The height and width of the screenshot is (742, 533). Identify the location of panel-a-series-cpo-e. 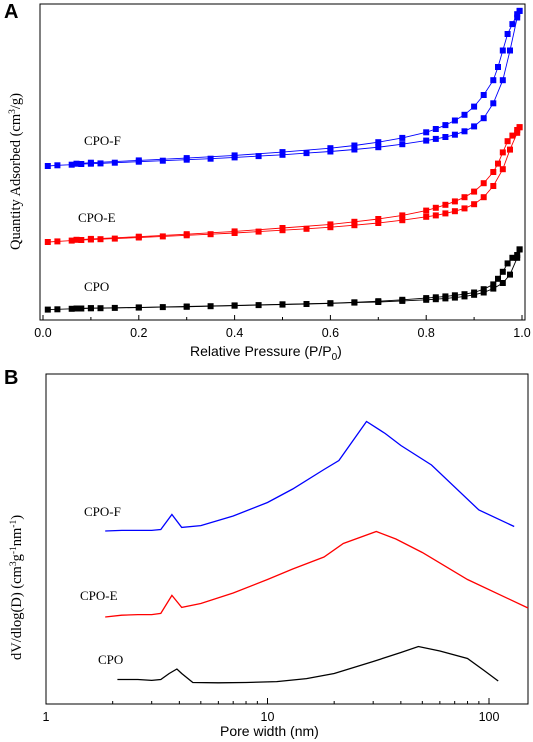
(283, 184).